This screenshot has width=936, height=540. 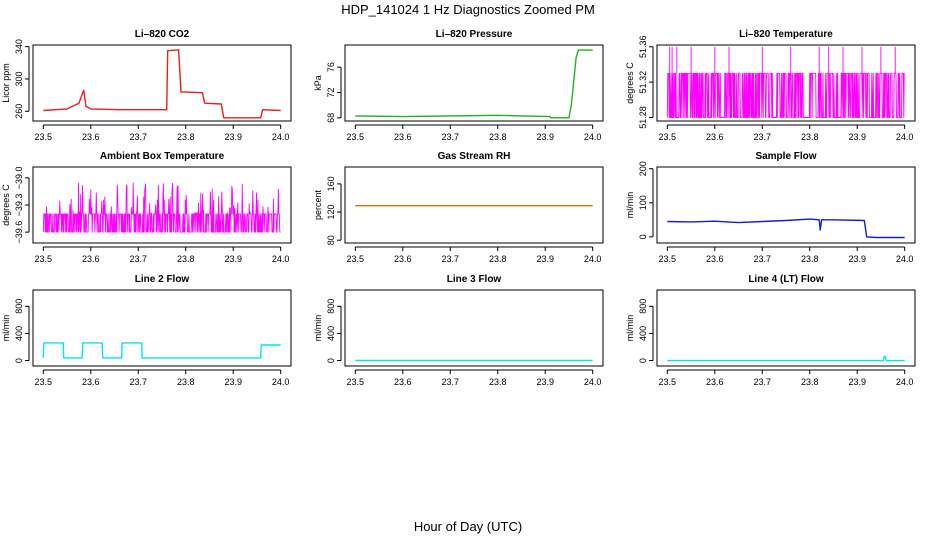 What do you see at coordinates (318, 83) in the screenshot?
I see `y-axis-label: kPa` at bounding box center [318, 83].